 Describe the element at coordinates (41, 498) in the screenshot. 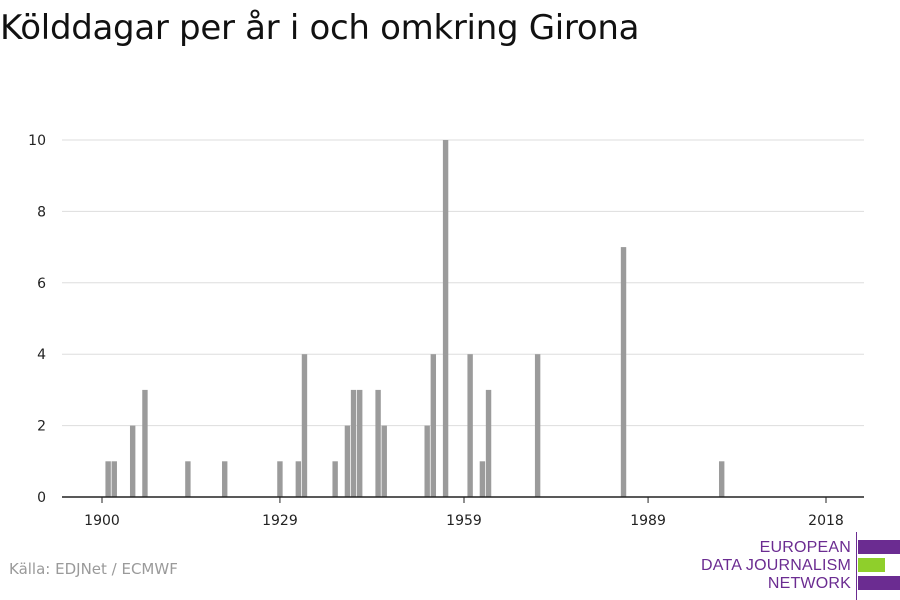

I see `y-tick-label: 0` at that location.